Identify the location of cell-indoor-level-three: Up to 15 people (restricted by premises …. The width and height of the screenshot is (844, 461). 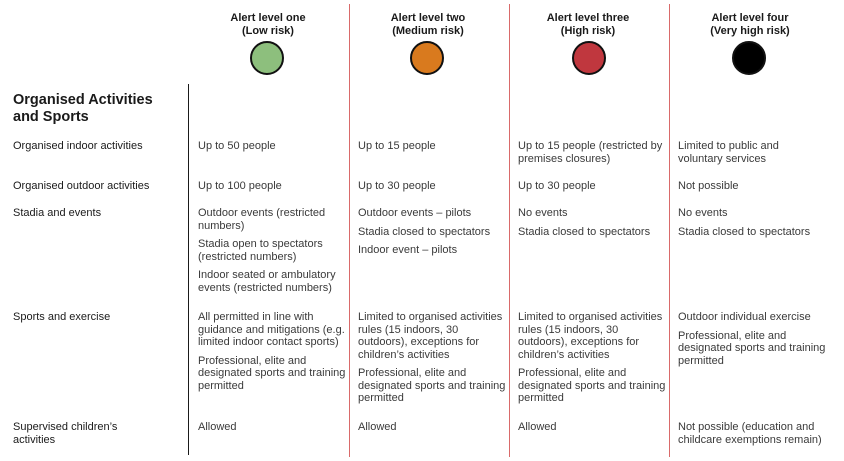
(592, 155).